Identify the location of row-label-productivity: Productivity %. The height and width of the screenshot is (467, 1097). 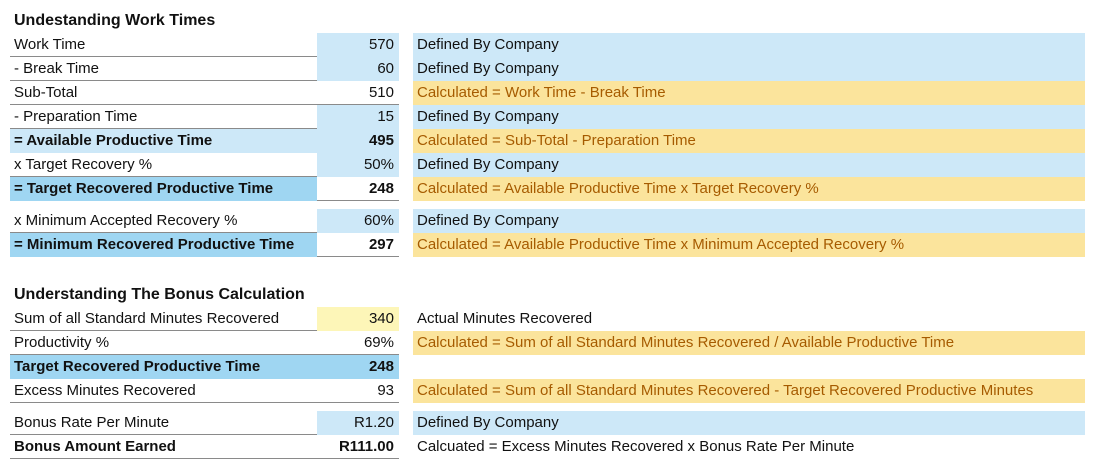
(163, 343).